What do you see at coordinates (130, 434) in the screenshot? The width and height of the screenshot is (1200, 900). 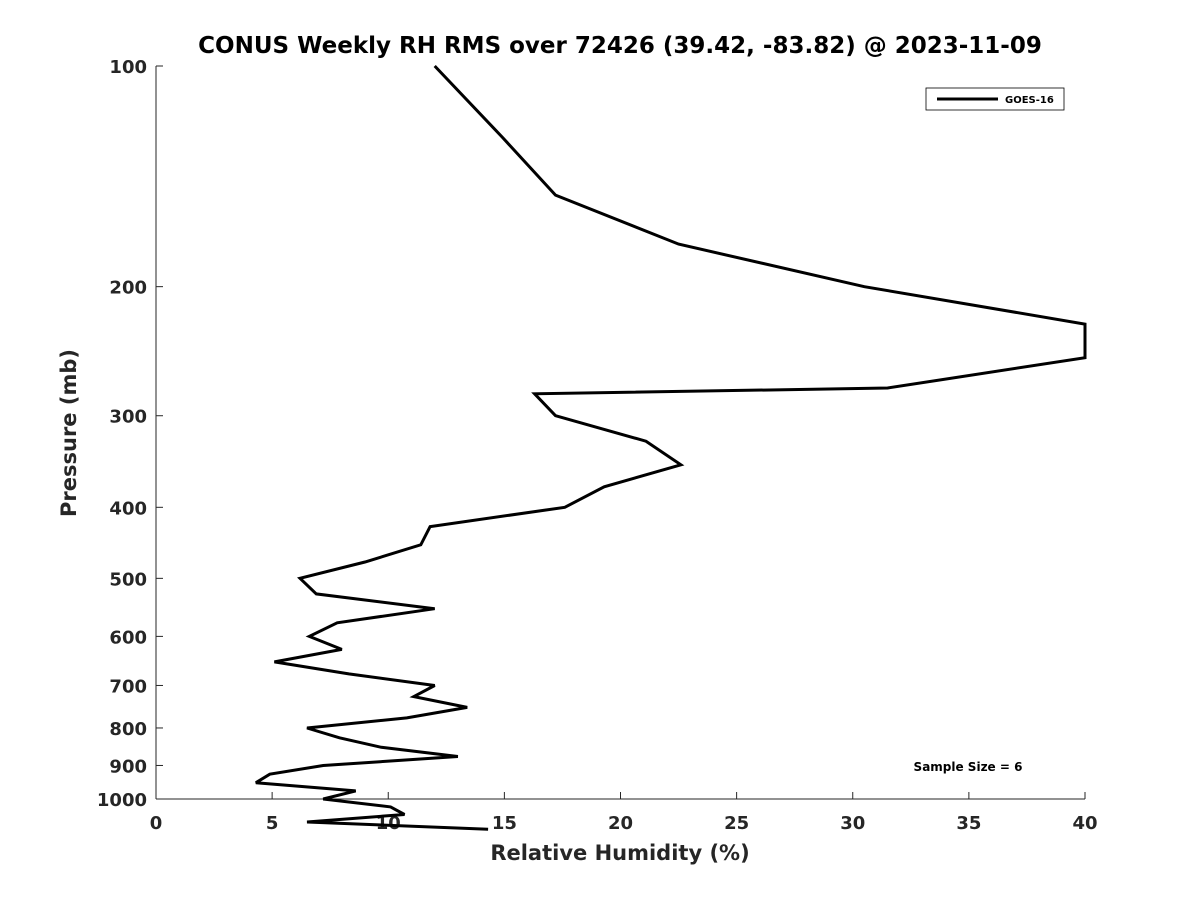 I see `y-axis-ticks: 100 200 300 400 500 600 700 800 900 1000` at bounding box center [130, 434].